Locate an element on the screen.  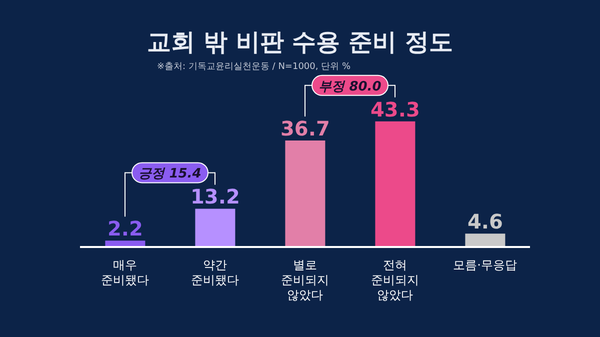
data-label: 4.6 is located at coordinates (485, 222).